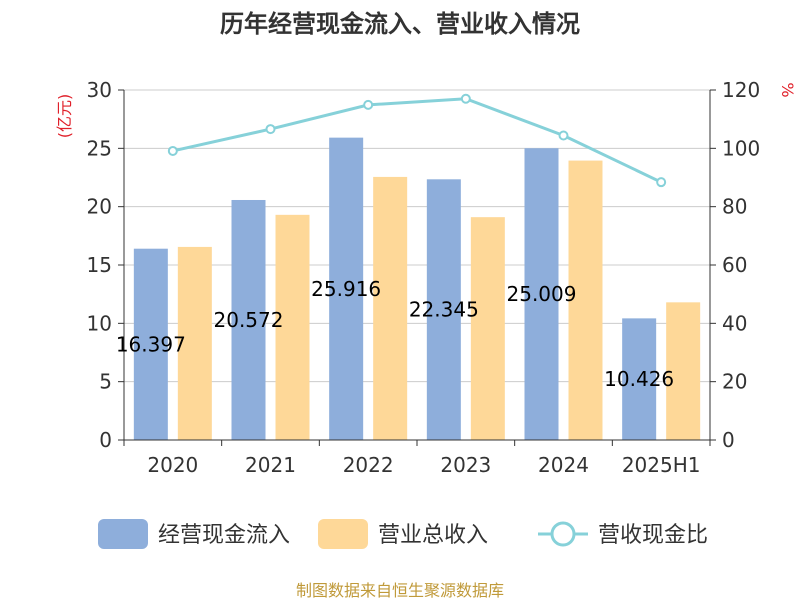  What do you see at coordinates (563, 534) in the screenshot?
I see `legend-marker` at bounding box center [563, 534].